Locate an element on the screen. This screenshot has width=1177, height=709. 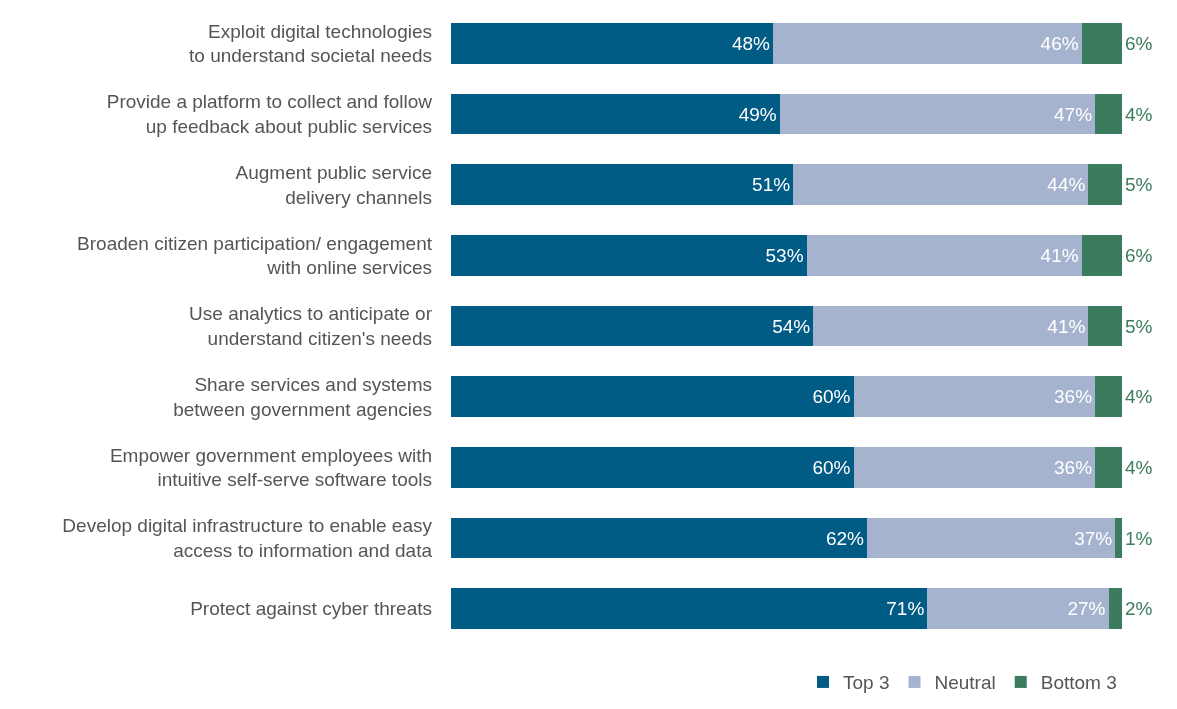
data-label: 37% is located at coordinates (1093, 538).